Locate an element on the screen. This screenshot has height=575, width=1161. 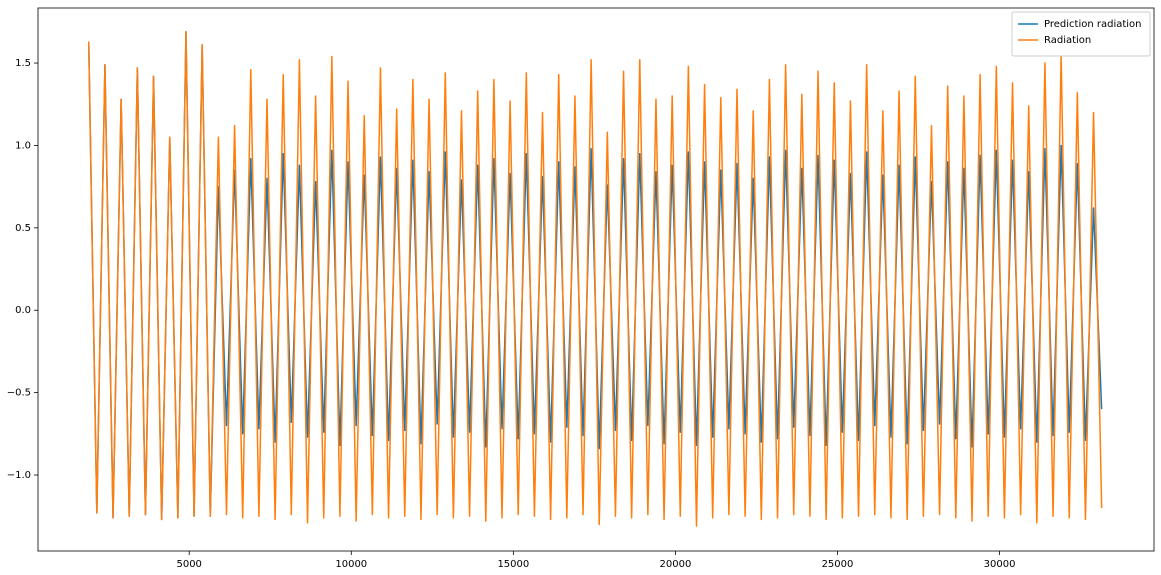
x-tick-label: 15000 is located at coordinates (513, 564).